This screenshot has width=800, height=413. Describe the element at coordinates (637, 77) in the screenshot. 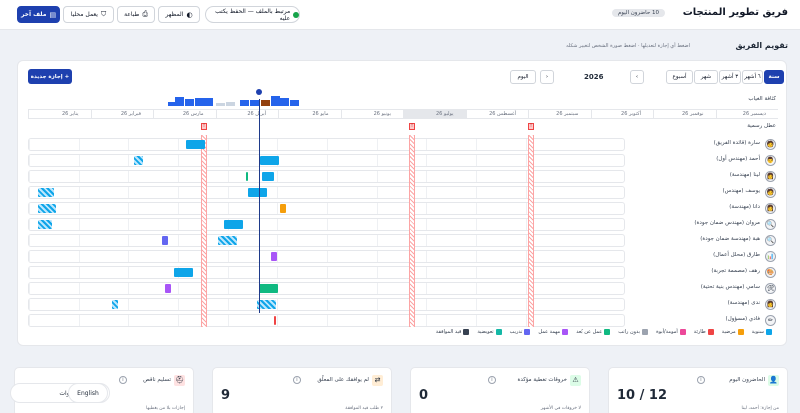

I see `prev-button: ›` at that location.